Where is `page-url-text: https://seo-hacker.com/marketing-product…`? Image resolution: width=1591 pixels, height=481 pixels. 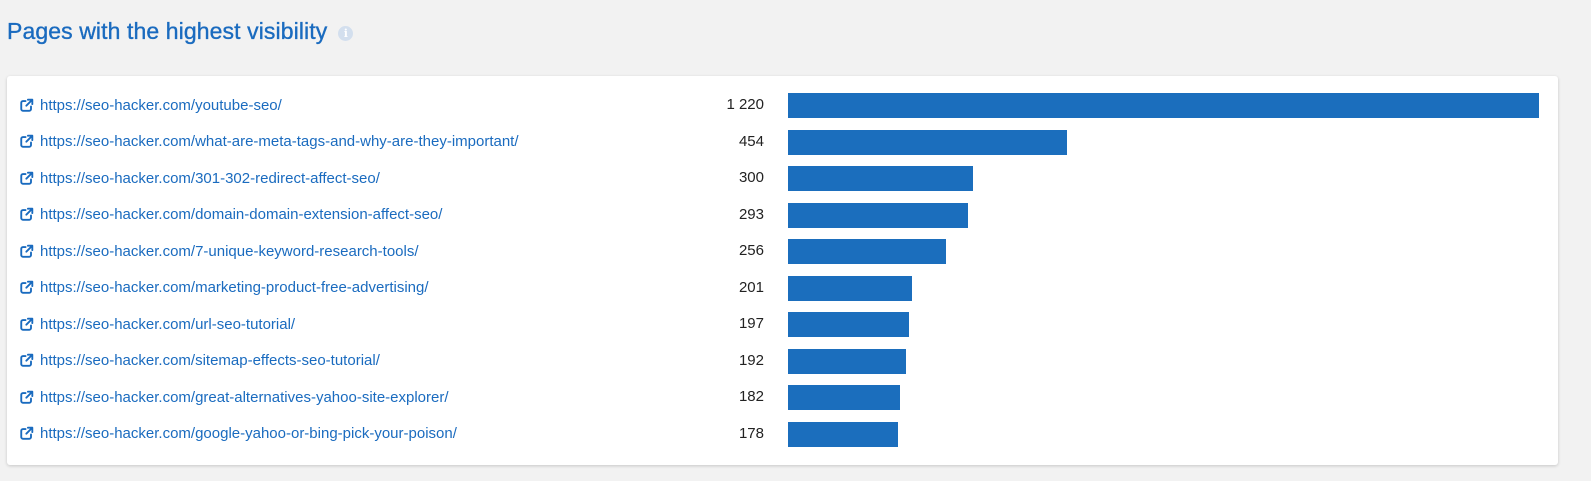 page-url-text: https://seo-hacker.com/marketing-product… is located at coordinates (234, 287).